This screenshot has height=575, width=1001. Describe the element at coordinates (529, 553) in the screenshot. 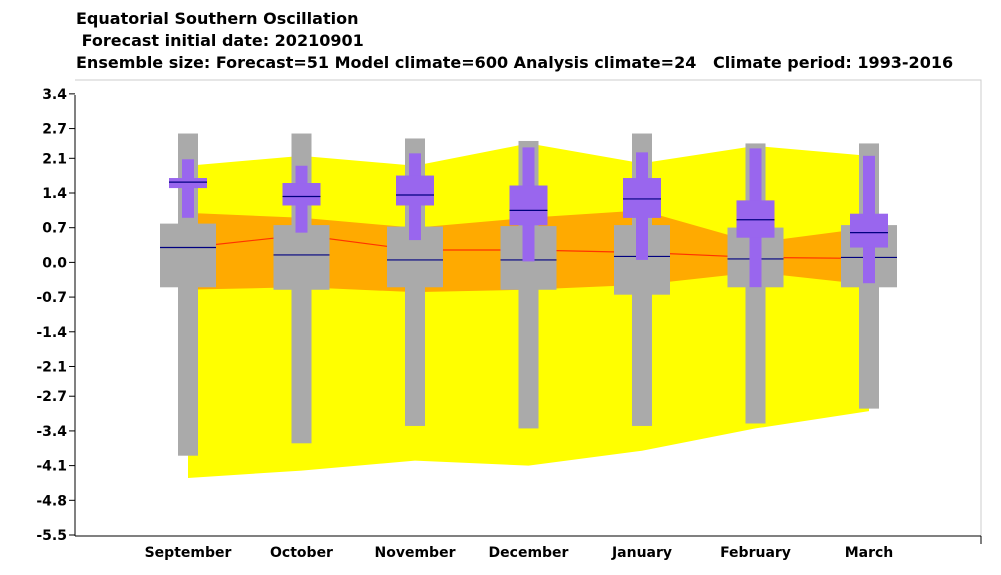

I see `x-tick-label: December` at that location.